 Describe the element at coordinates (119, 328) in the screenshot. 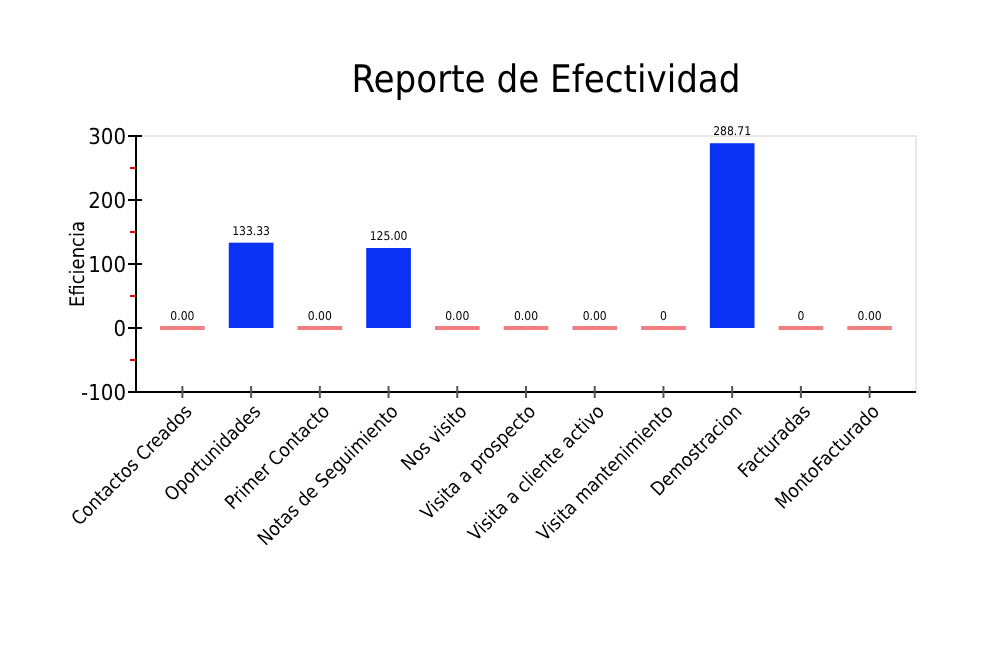

I see `y-tick-label: 0` at that location.